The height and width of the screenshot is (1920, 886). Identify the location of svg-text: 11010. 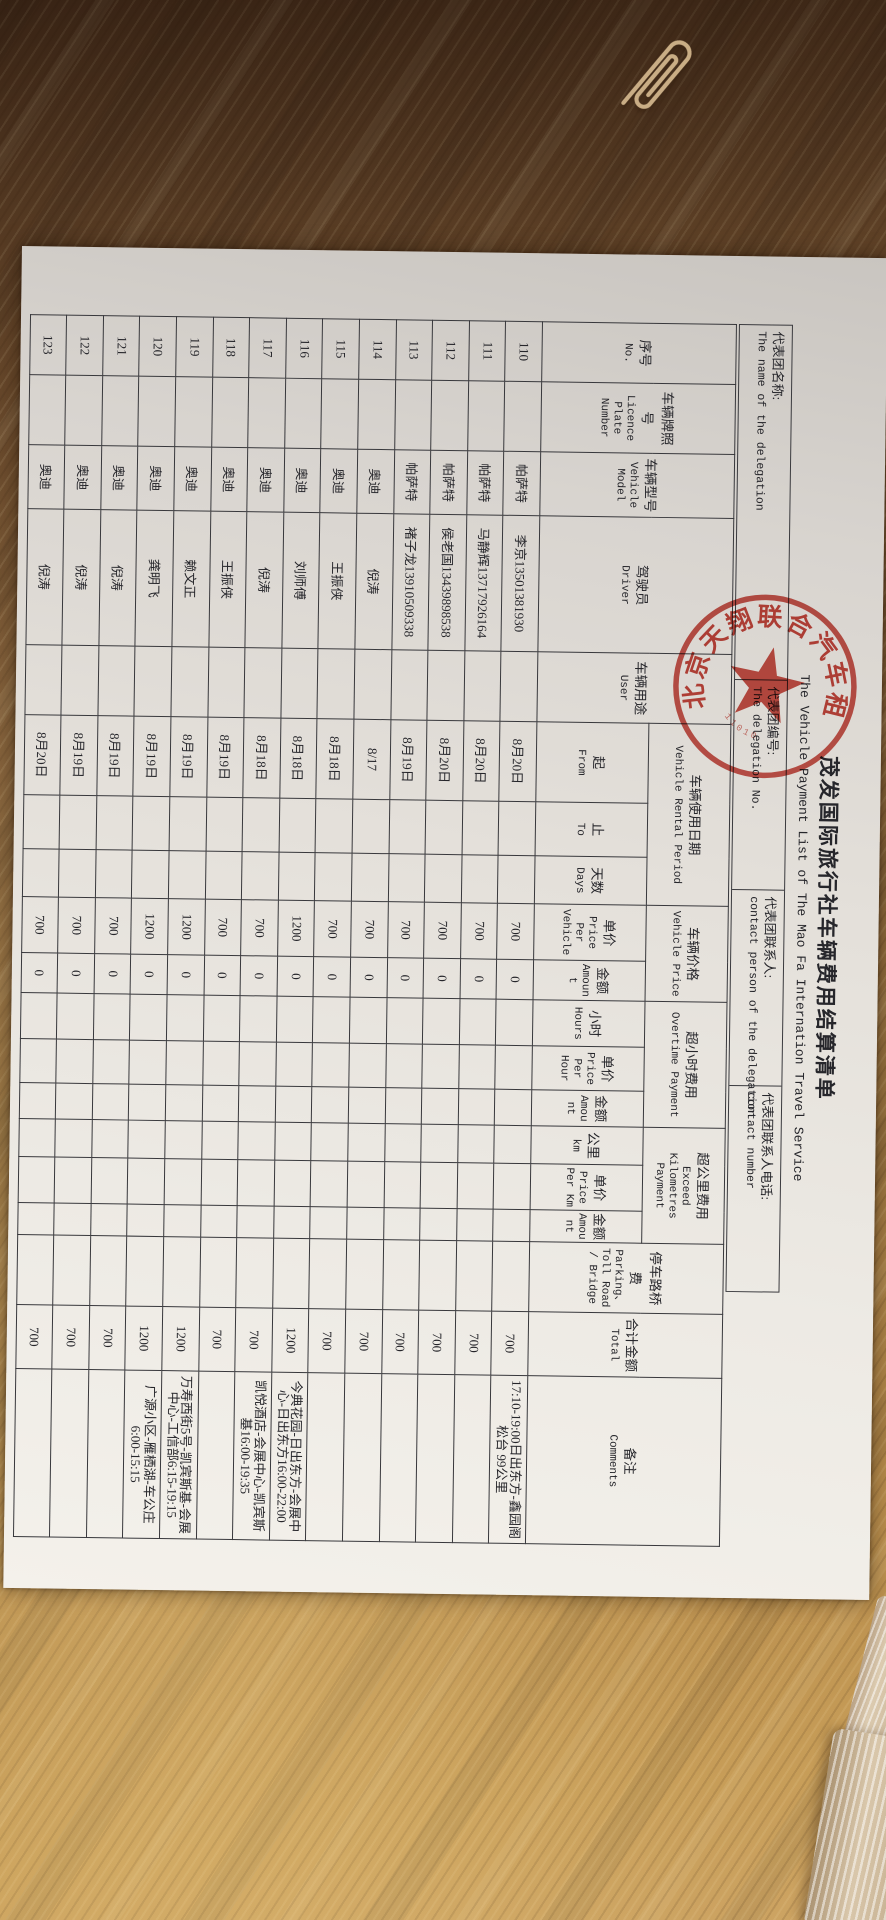
(741, 727).